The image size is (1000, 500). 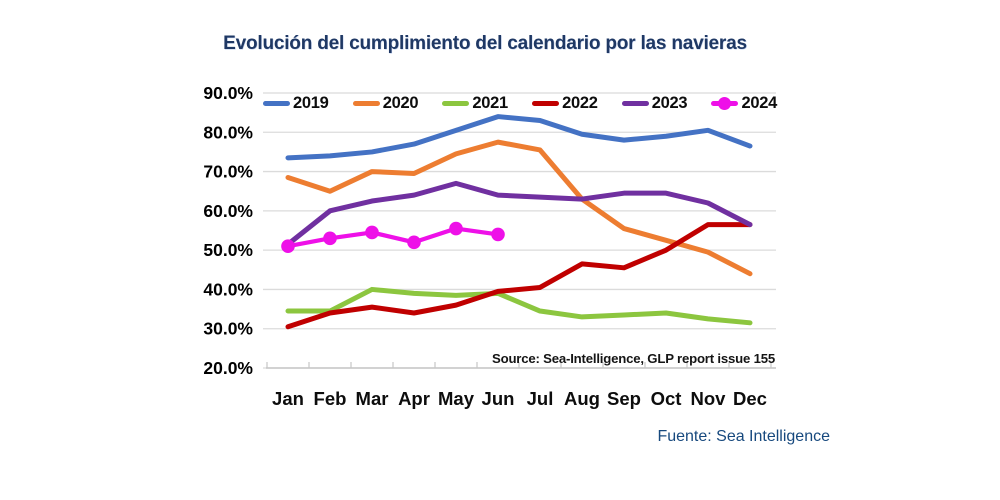 I want to click on series-line-2020, so click(x=519, y=208).